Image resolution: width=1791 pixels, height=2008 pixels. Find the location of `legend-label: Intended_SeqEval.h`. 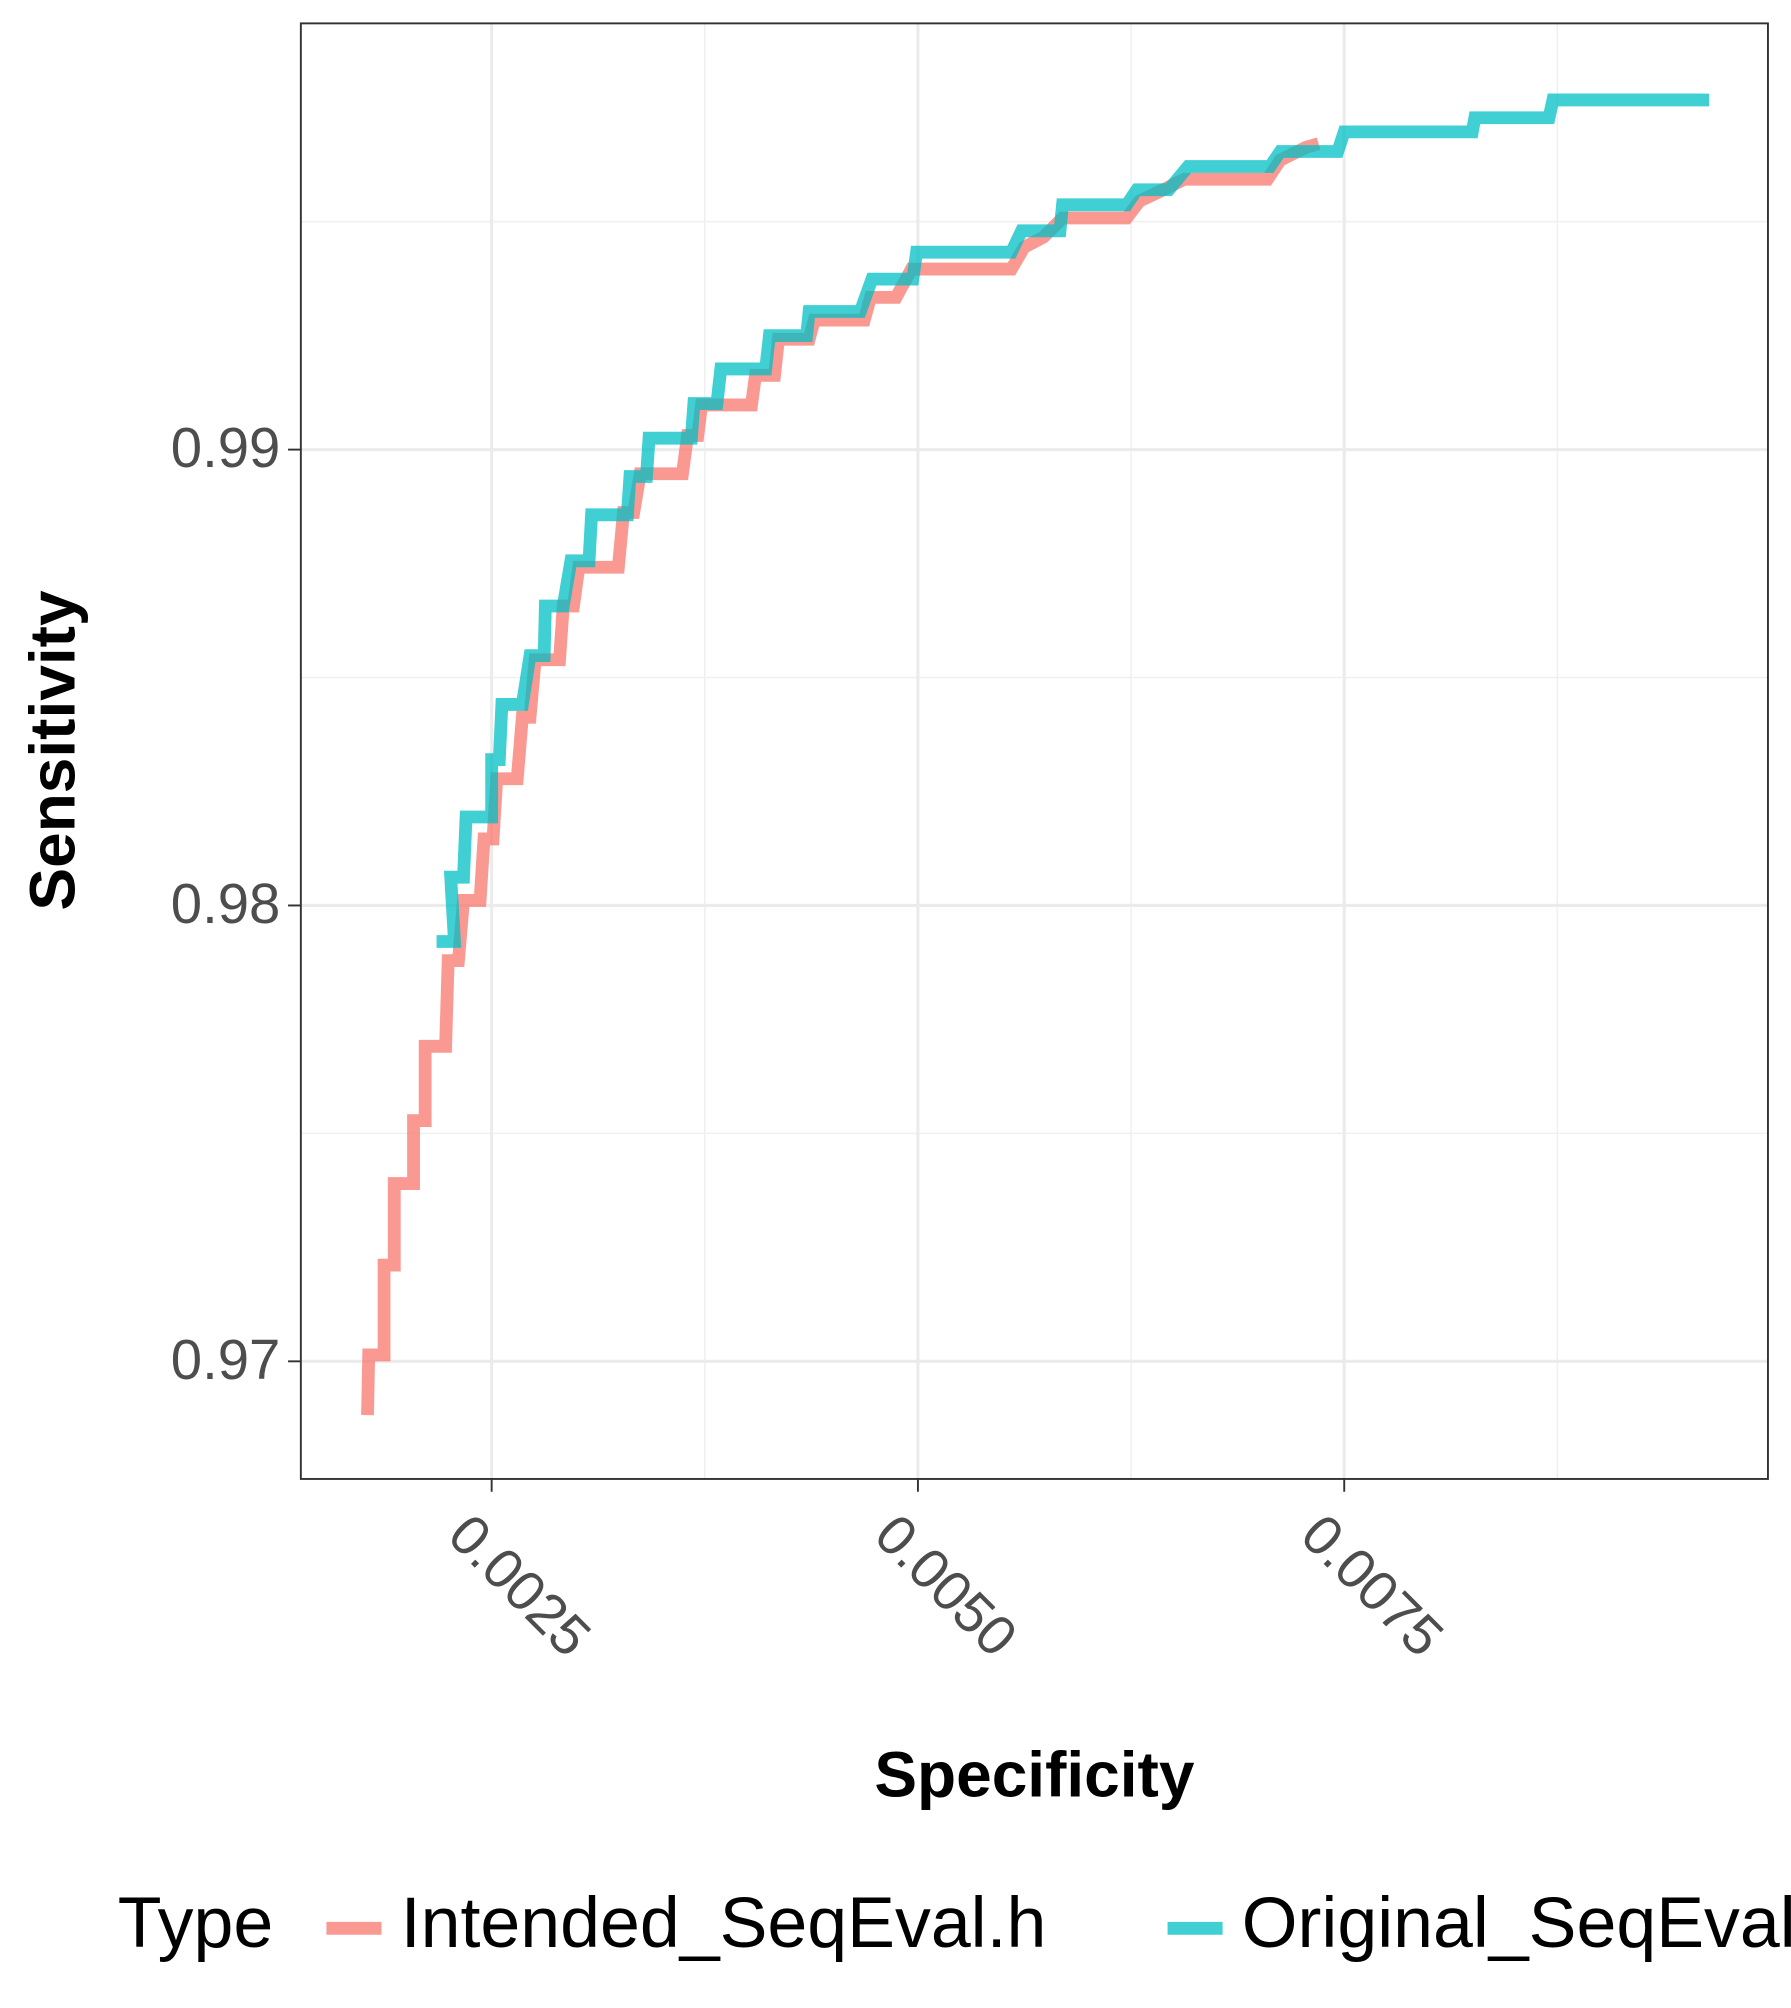

legend-label: Intended_SeqEval.h is located at coordinates (724, 1923).